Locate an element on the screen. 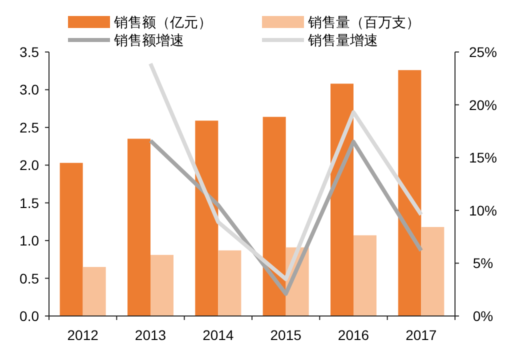  y-tick-label: 3.5 is located at coordinates (30, 52).